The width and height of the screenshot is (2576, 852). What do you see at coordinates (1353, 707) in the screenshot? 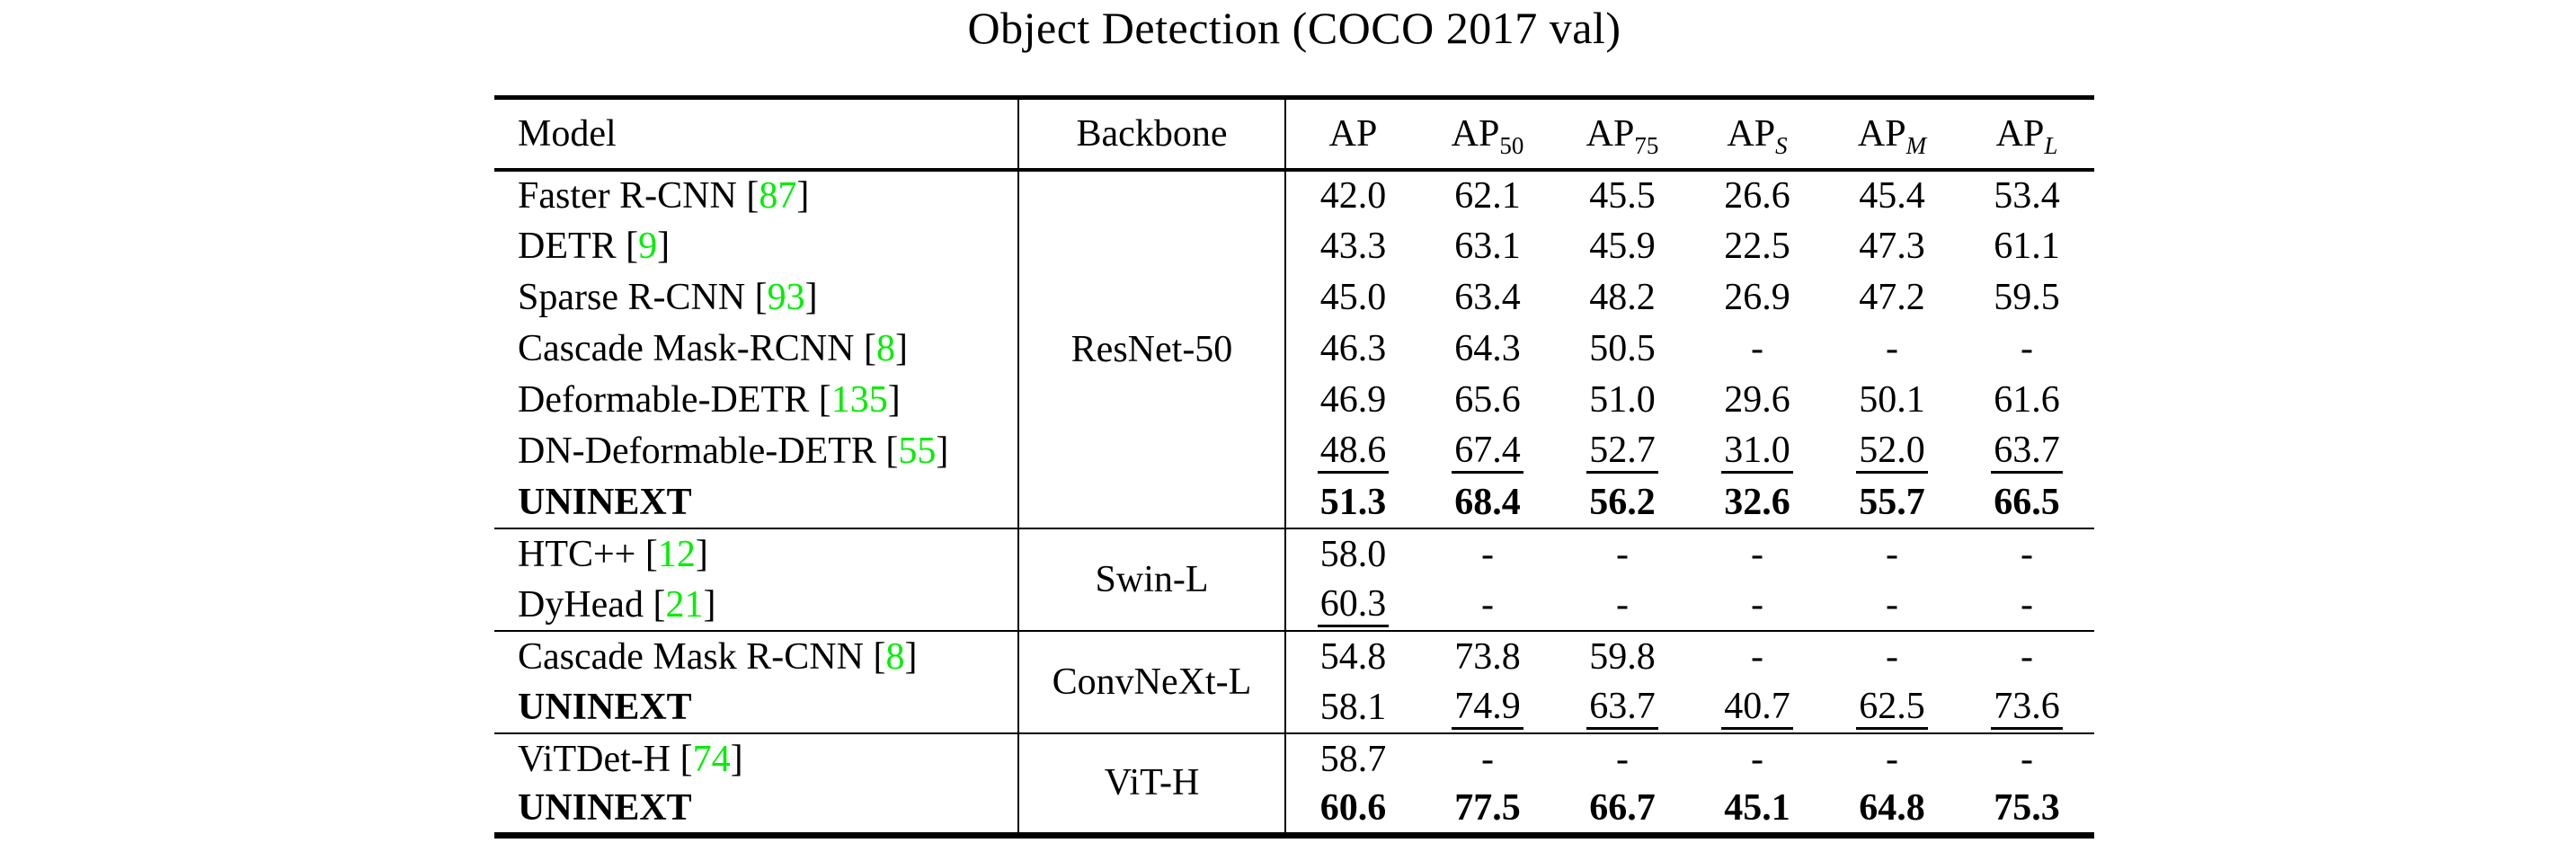
I see `metric-cell: 58.1` at bounding box center [1353, 707].